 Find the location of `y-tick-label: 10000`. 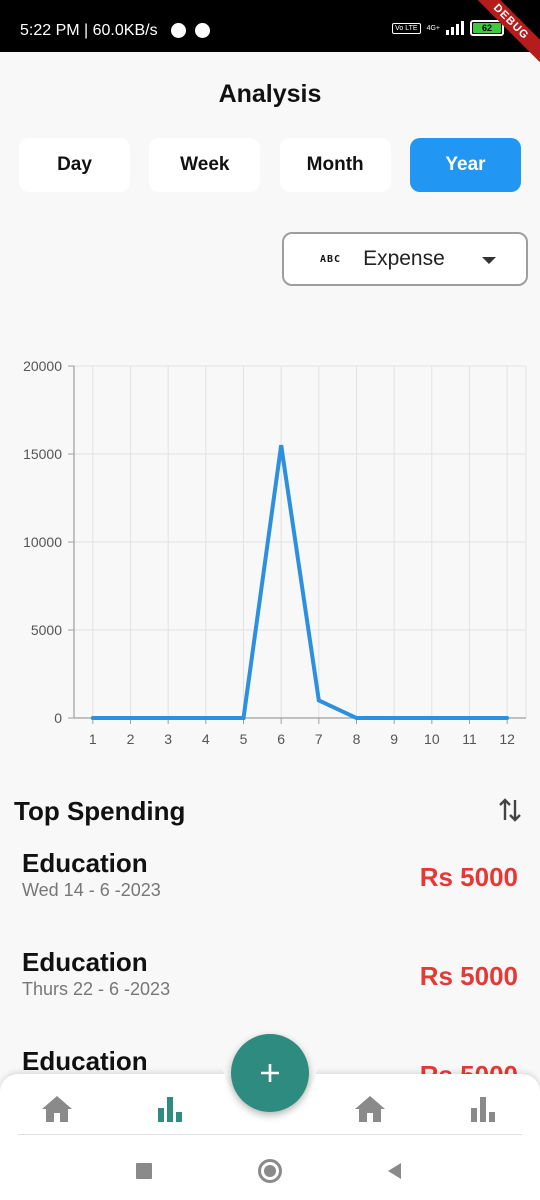

y-tick-label: 10000 is located at coordinates (42, 542).